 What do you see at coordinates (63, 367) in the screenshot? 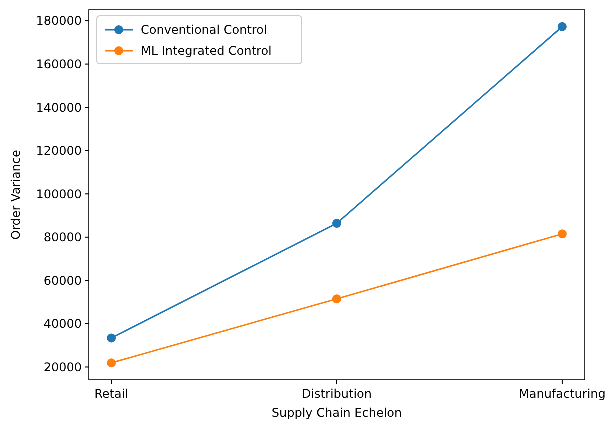
I see `y-tick-label: 20000` at bounding box center [63, 367].